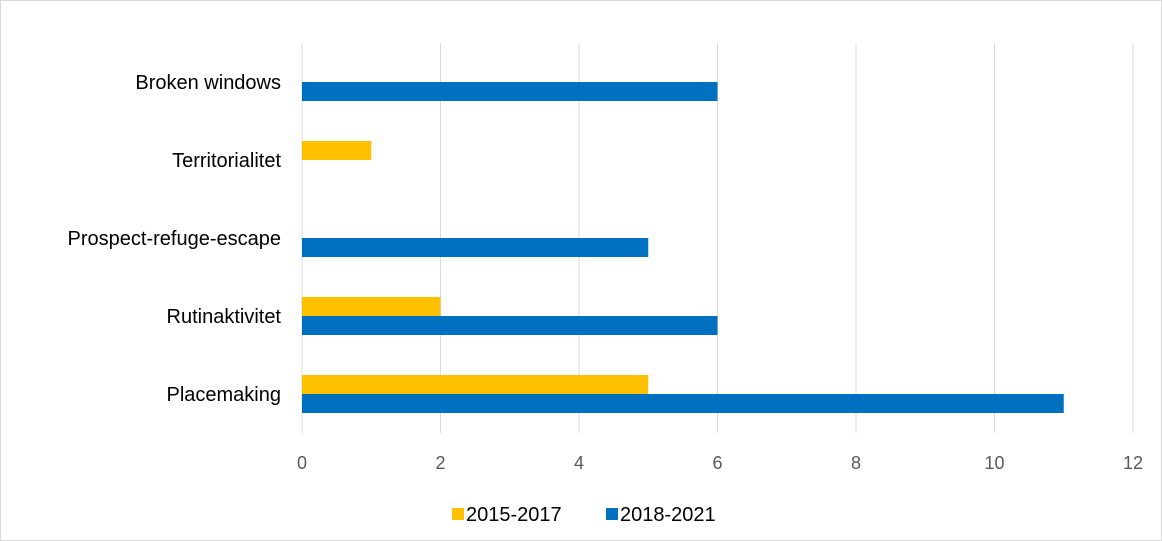  What do you see at coordinates (208, 83) in the screenshot?
I see `category-label: Broken windows` at bounding box center [208, 83].